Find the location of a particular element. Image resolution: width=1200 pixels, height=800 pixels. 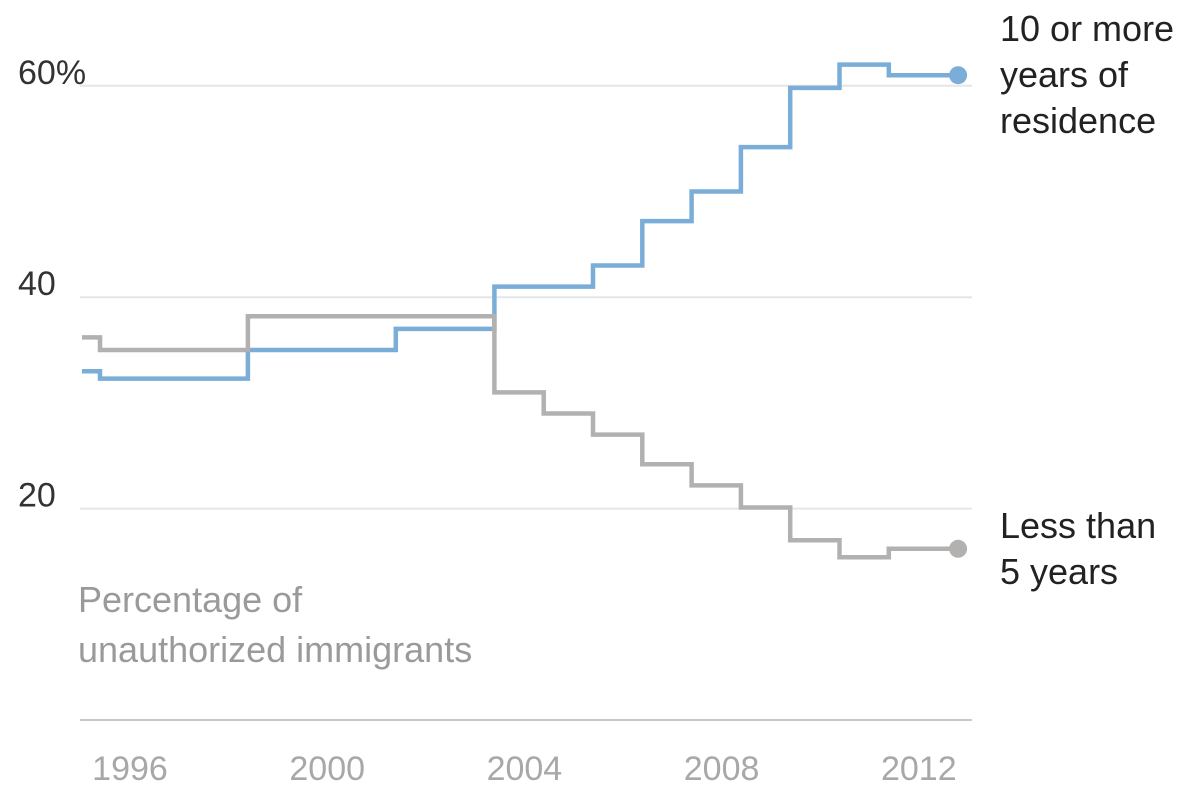

x-tick-label: 2008 is located at coordinates (722, 769).